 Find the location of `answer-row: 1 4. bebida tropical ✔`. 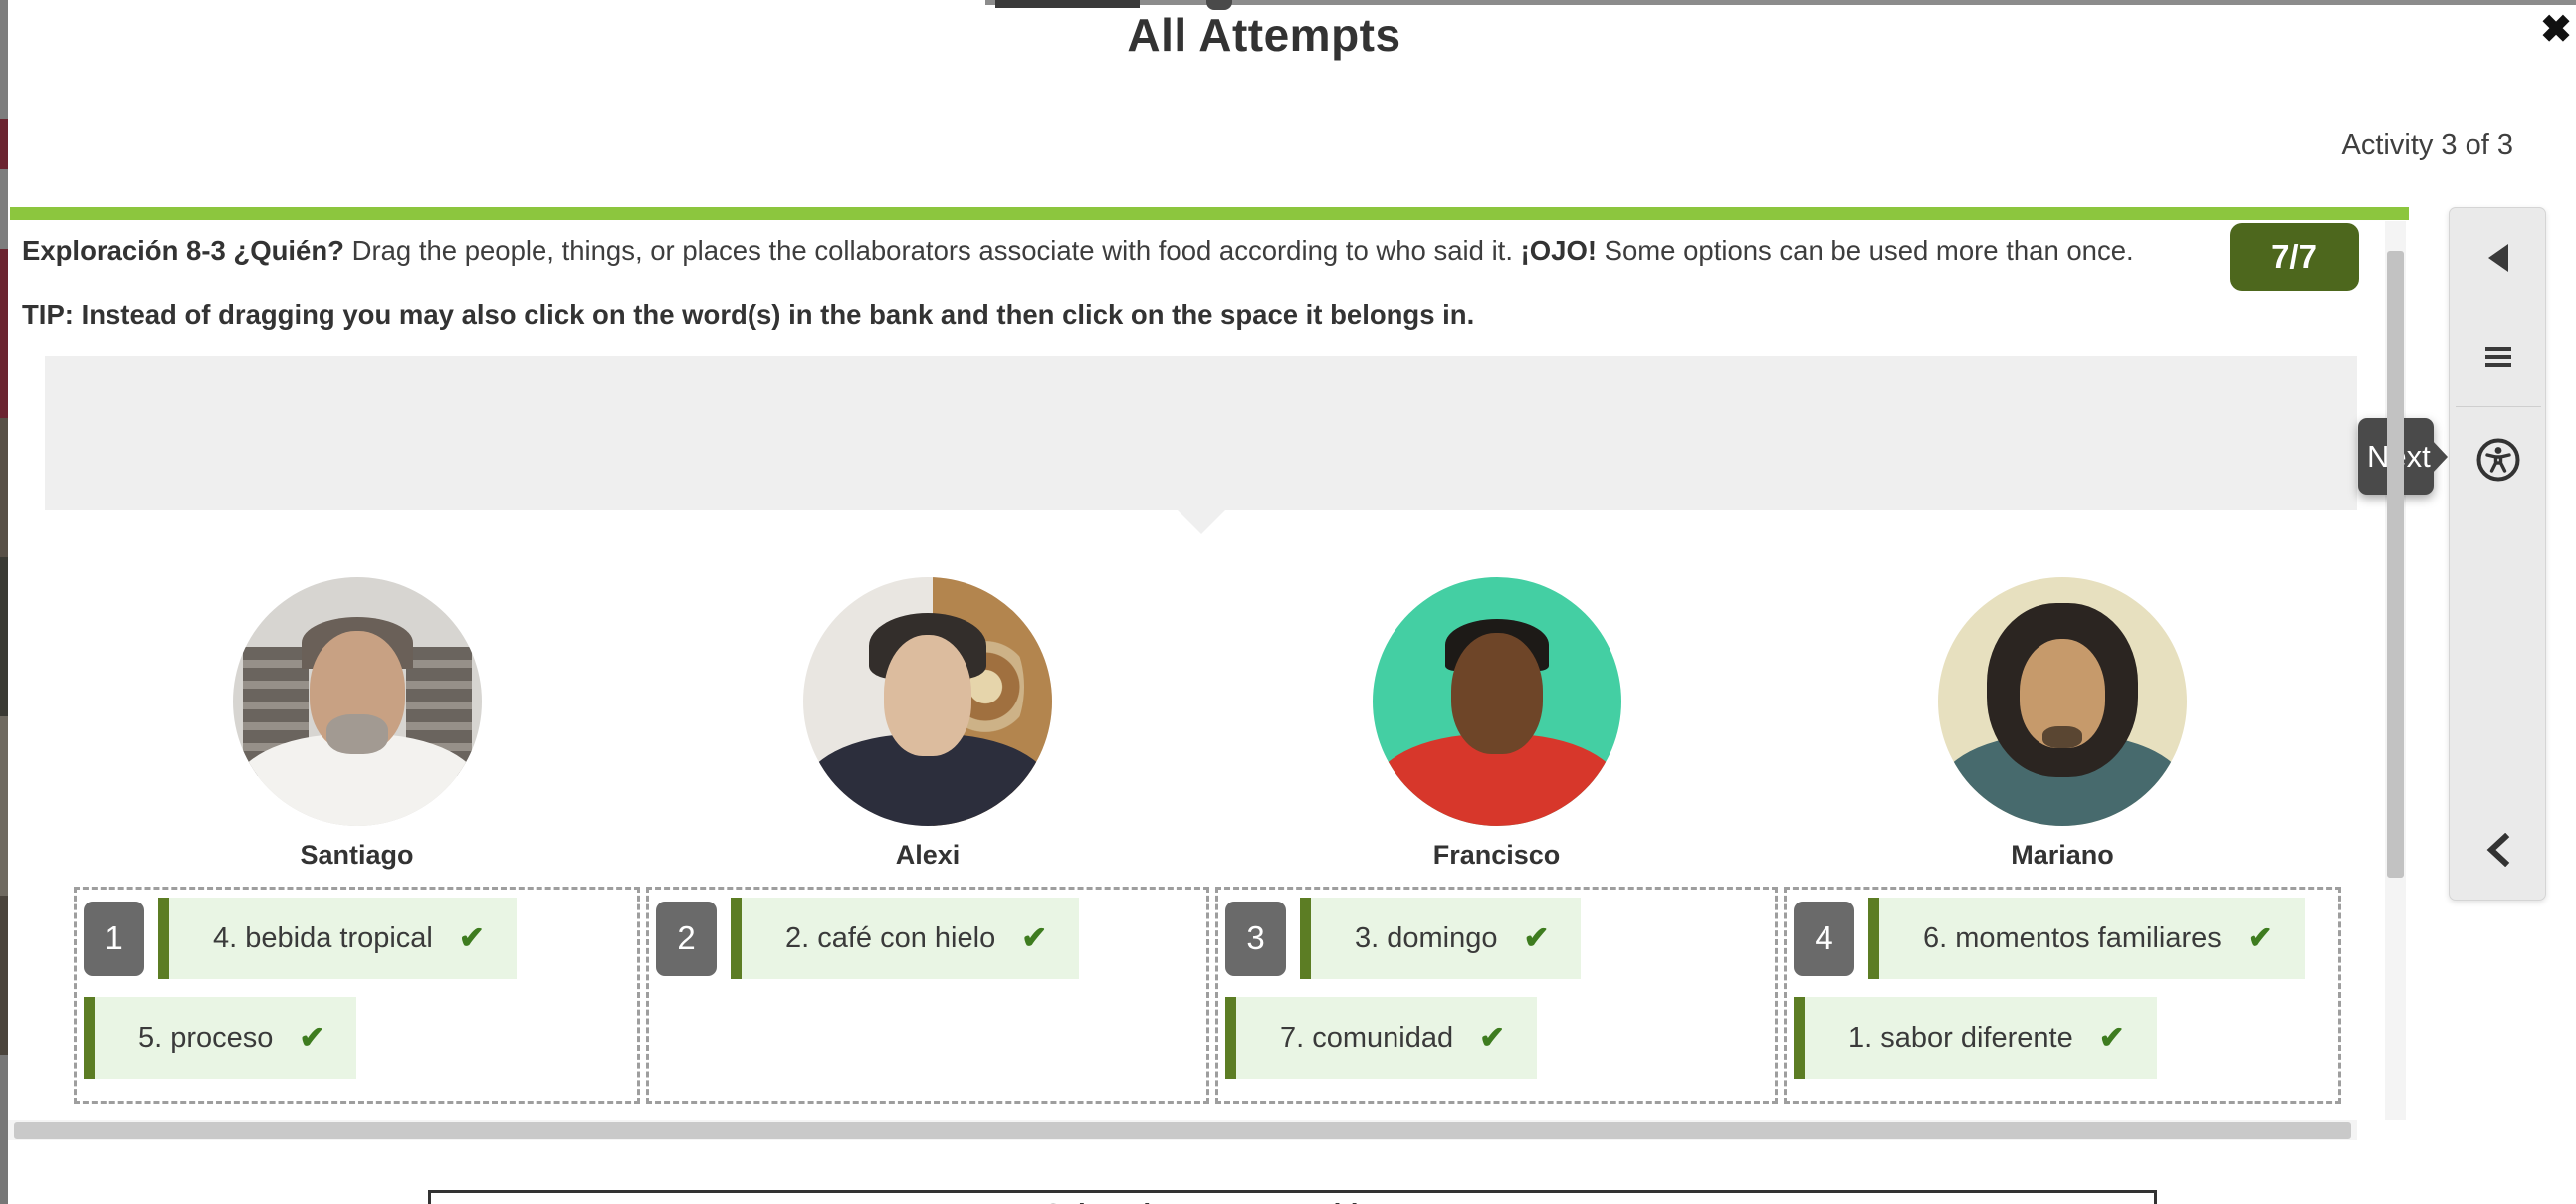

answer-row: 1 4. bebida tropical ✔ is located at coordinates (357, 938).